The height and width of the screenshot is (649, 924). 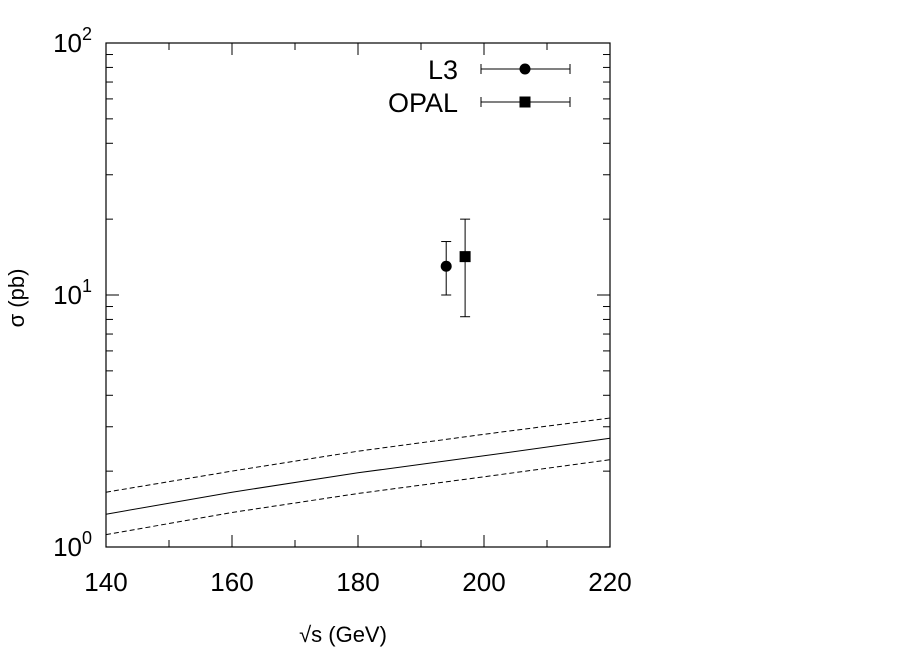 I want to click on legend-label-opal: OPAL, so click(x=423, y=103).